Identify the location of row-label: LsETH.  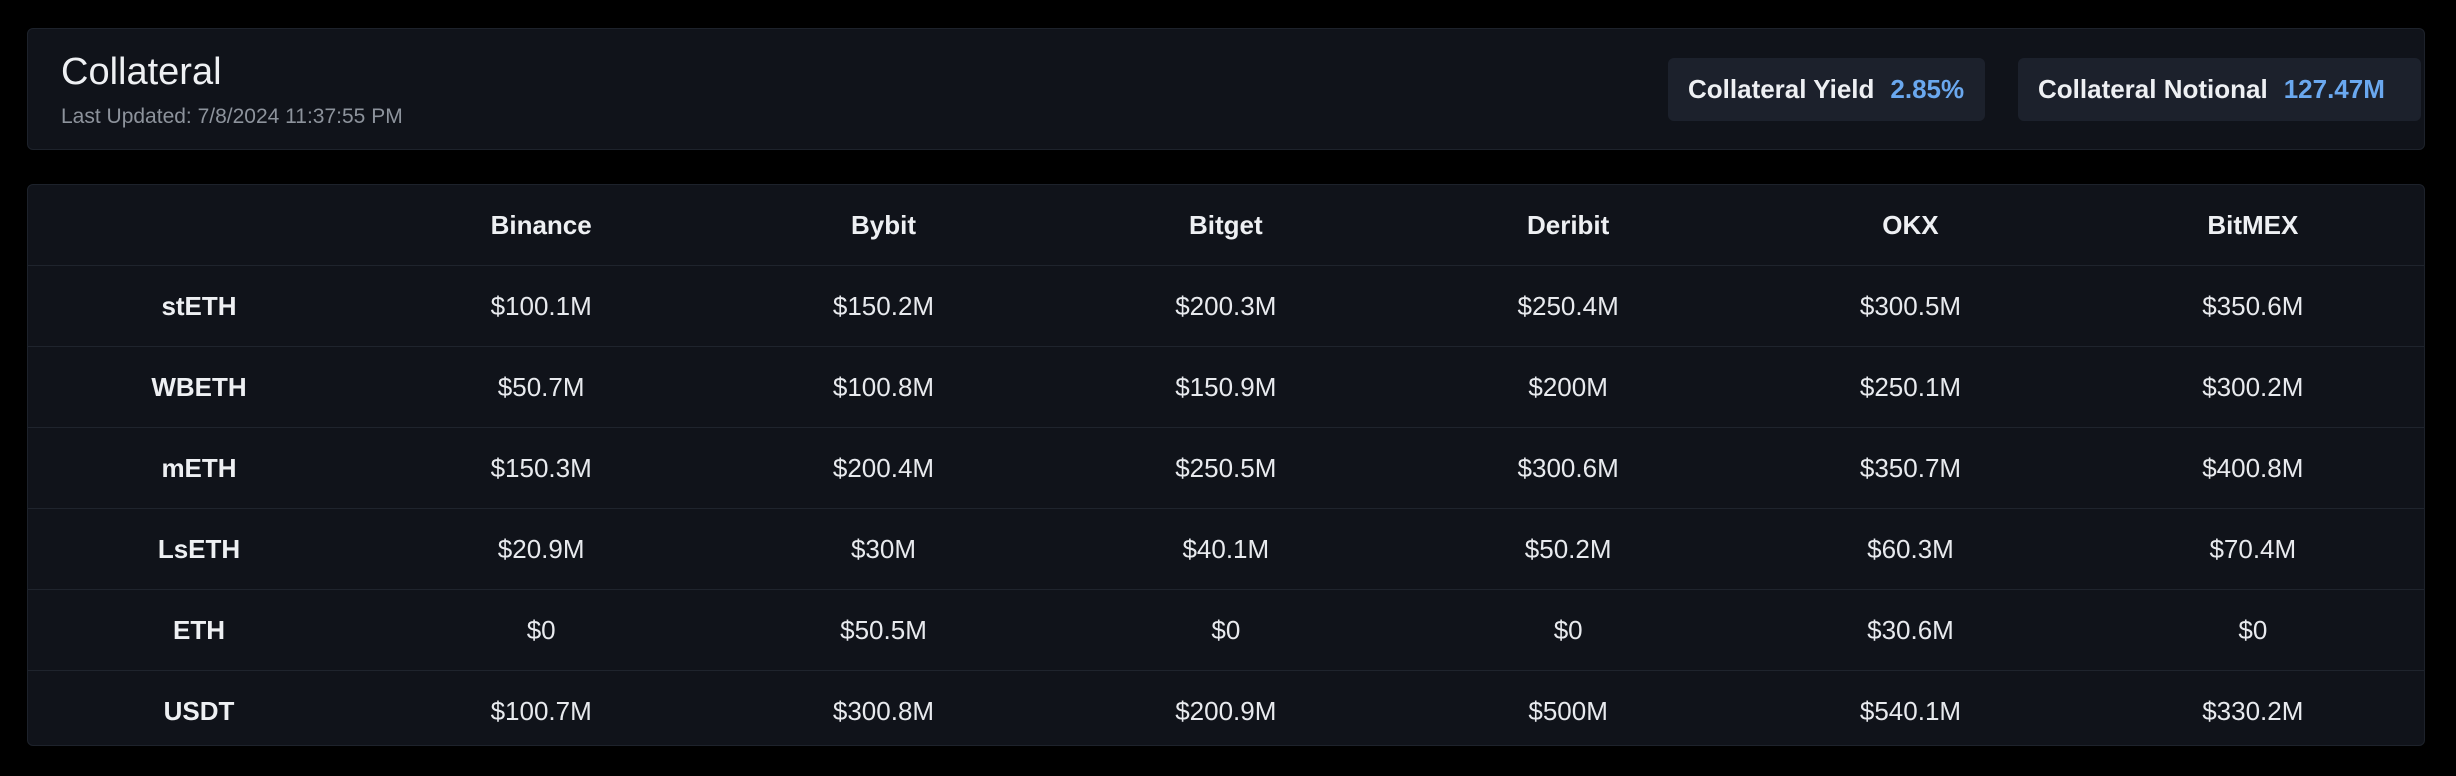
(199, 549).